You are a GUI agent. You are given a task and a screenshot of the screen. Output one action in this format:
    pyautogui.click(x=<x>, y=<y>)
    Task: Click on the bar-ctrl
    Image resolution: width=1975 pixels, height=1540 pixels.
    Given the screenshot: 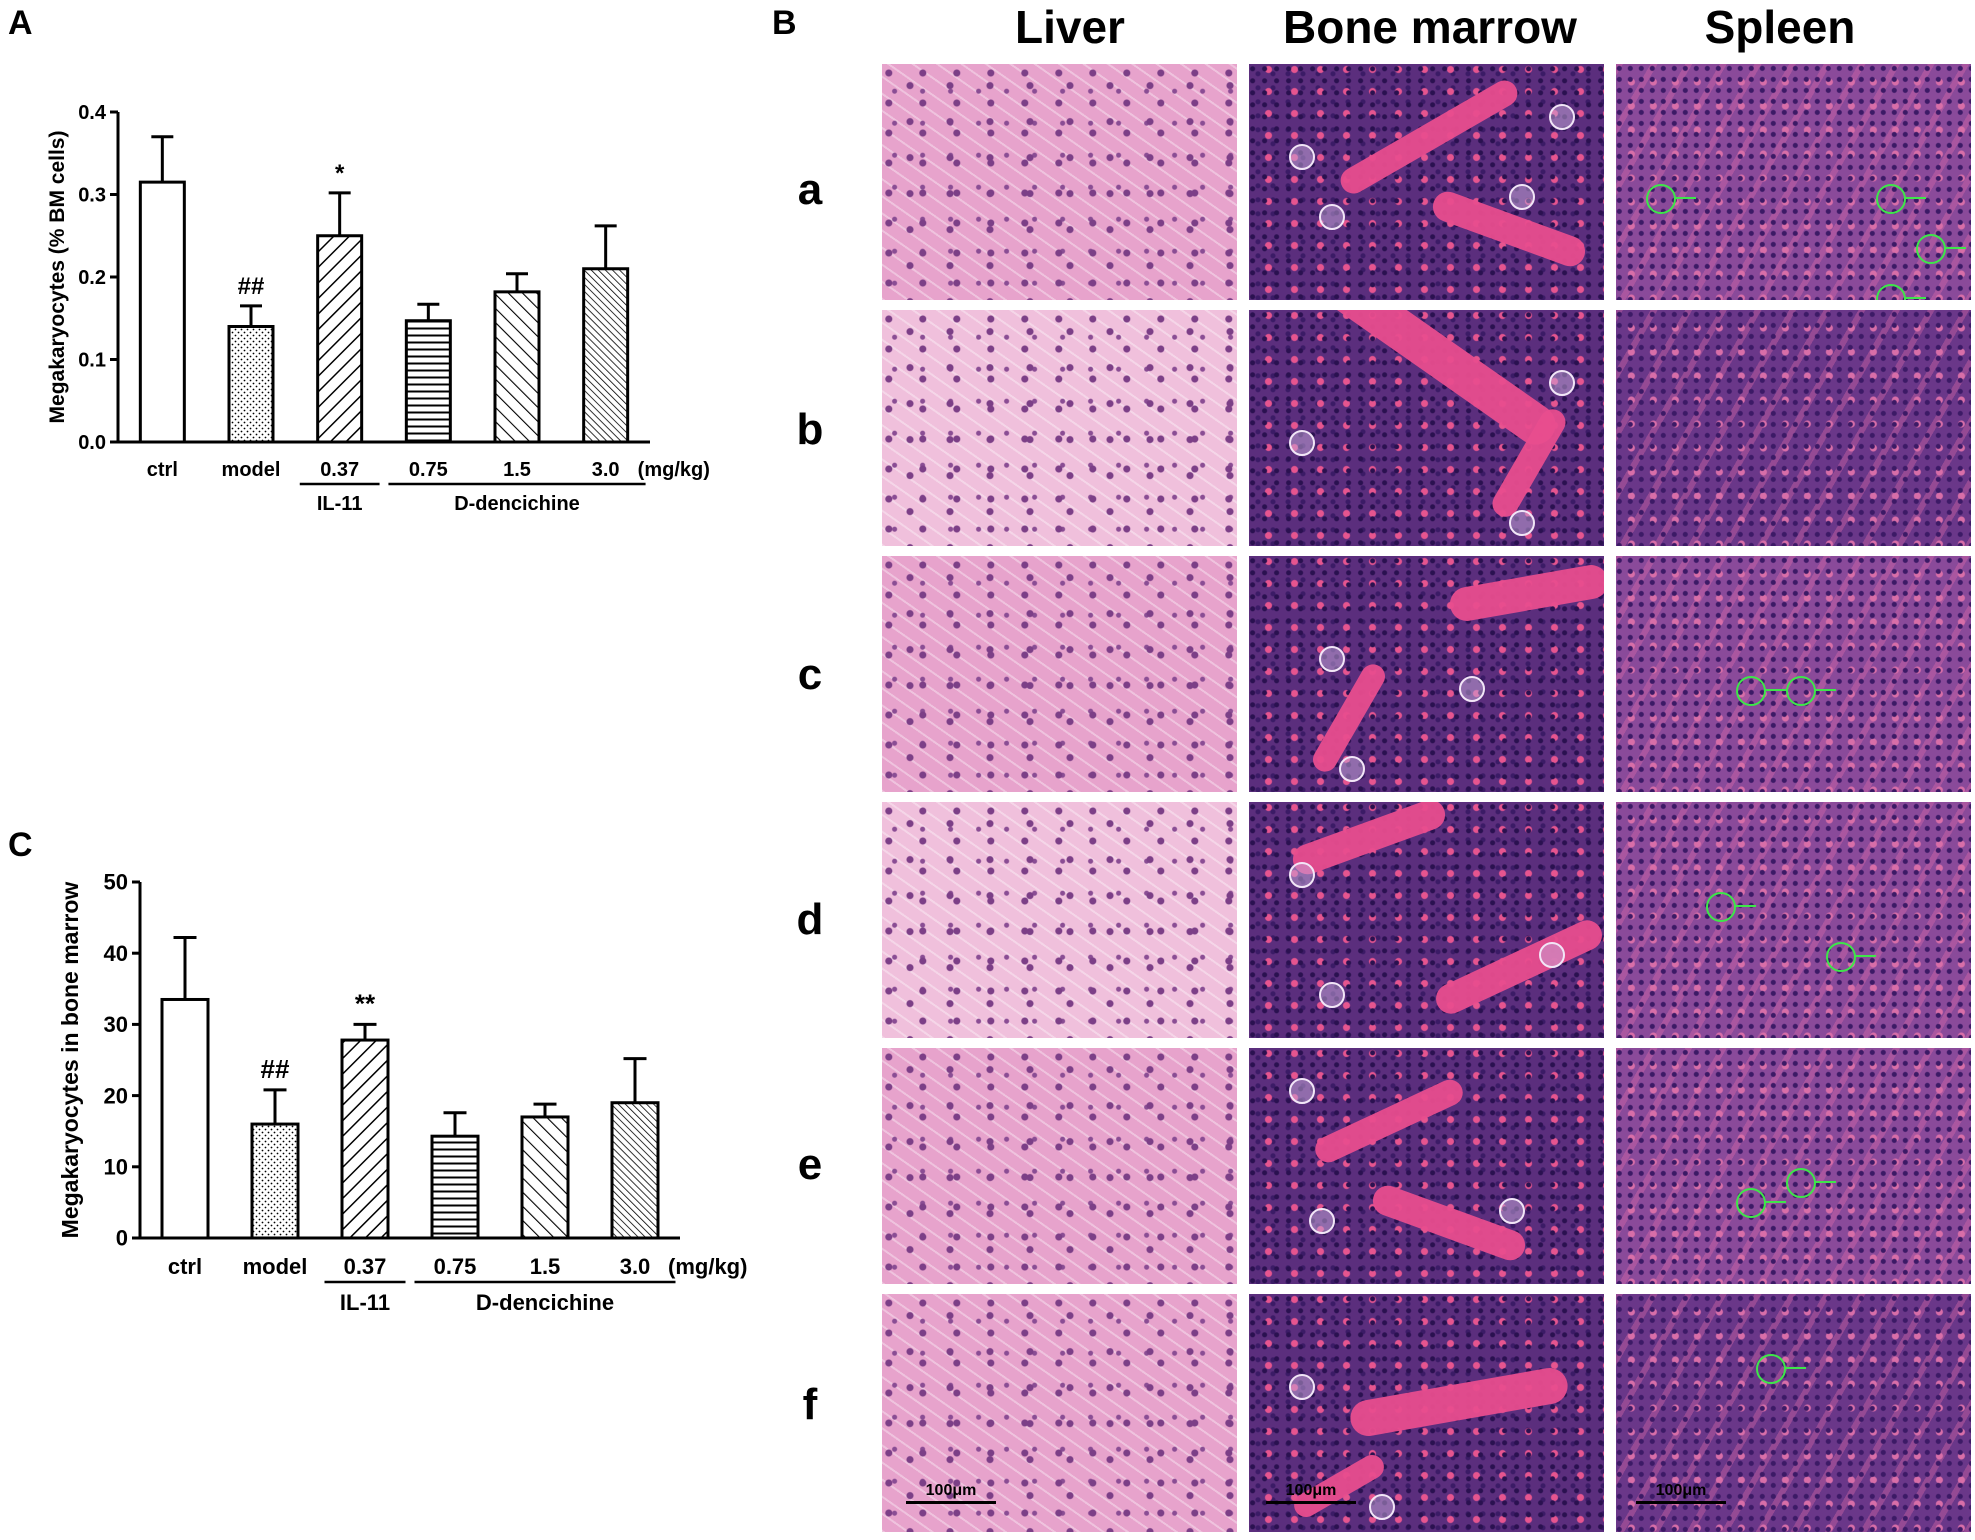 What is the action you would take?
    pyautogui.click(x=162, y=312)
    